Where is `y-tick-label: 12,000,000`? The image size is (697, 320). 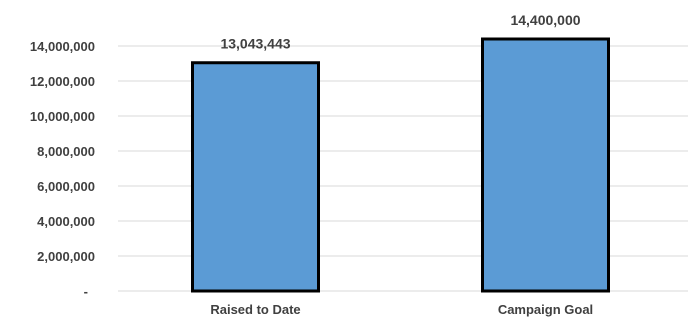 y-tick-label: 12,000,000 is located at coordinates (62, 81).